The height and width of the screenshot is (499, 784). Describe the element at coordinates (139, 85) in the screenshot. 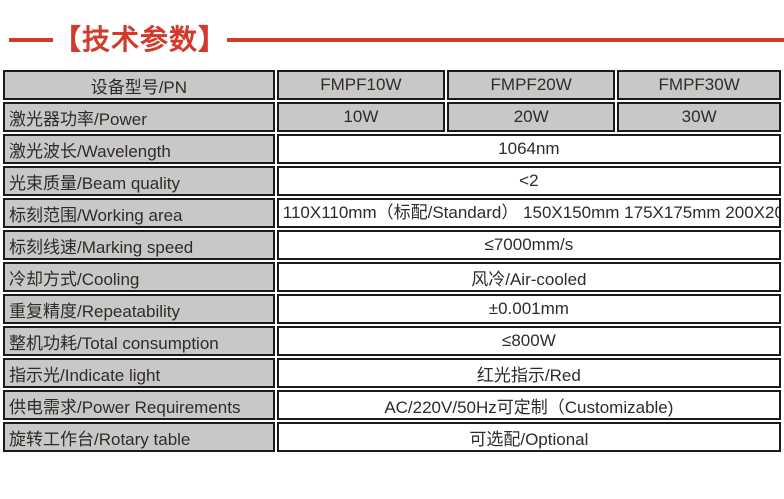

I see `row-label-model: 设备型号/PN` at that location.